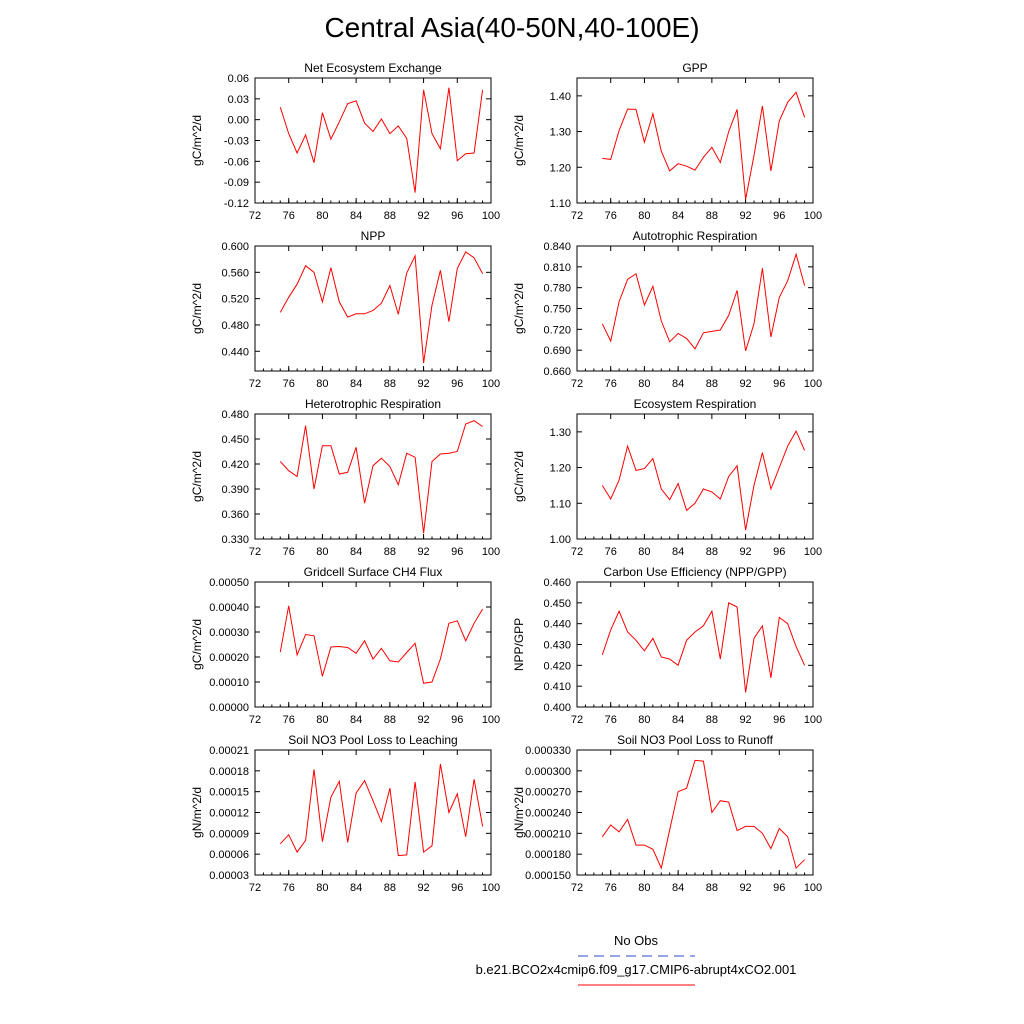 Image resolution: width=1024 pixels, height=1024 pixels. What do you see at coordinates (236, 204) in the screenshot?
I see `y-tick-label: -0.12` at bounding box center [236, 204].